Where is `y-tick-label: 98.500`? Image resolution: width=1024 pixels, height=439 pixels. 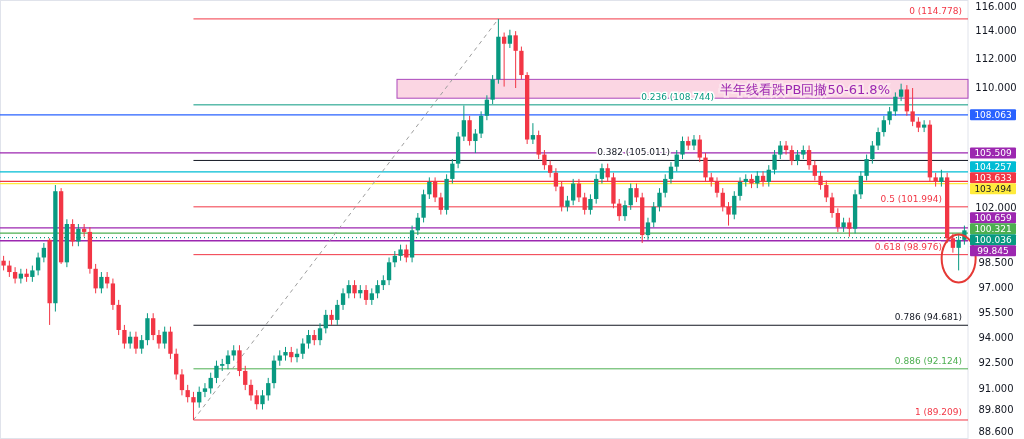
y-tick-label: 98.500 is located at coordinates (996, 263).